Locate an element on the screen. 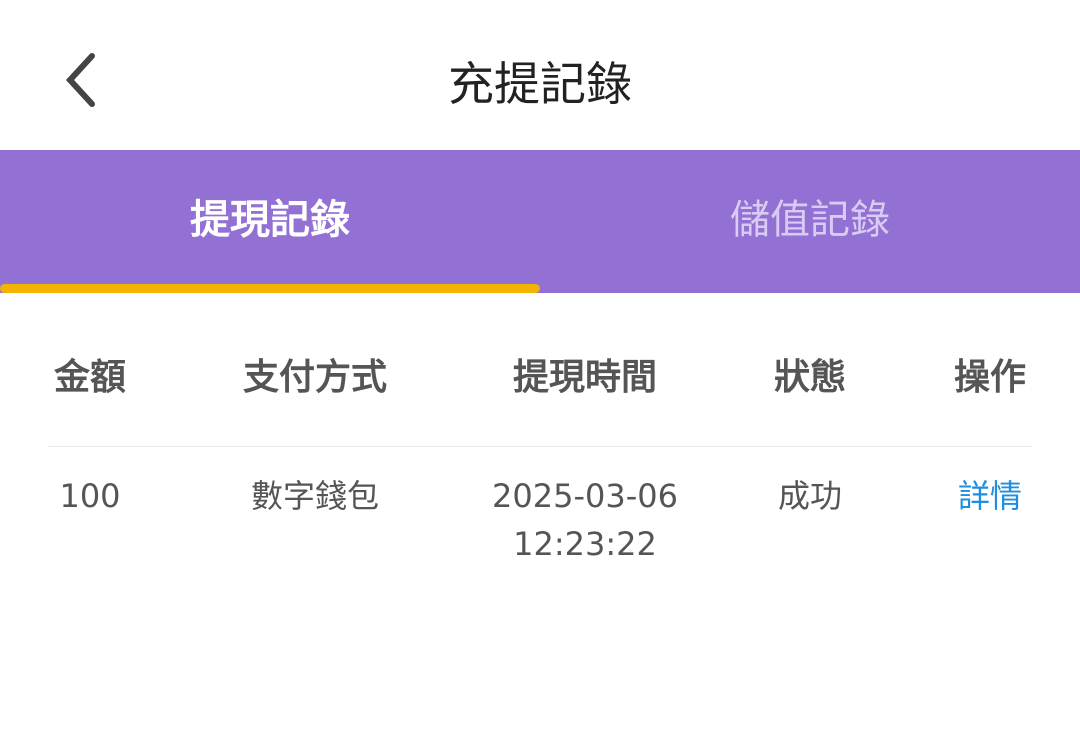  active-tab-indicator is located at coordinates (270, 288).